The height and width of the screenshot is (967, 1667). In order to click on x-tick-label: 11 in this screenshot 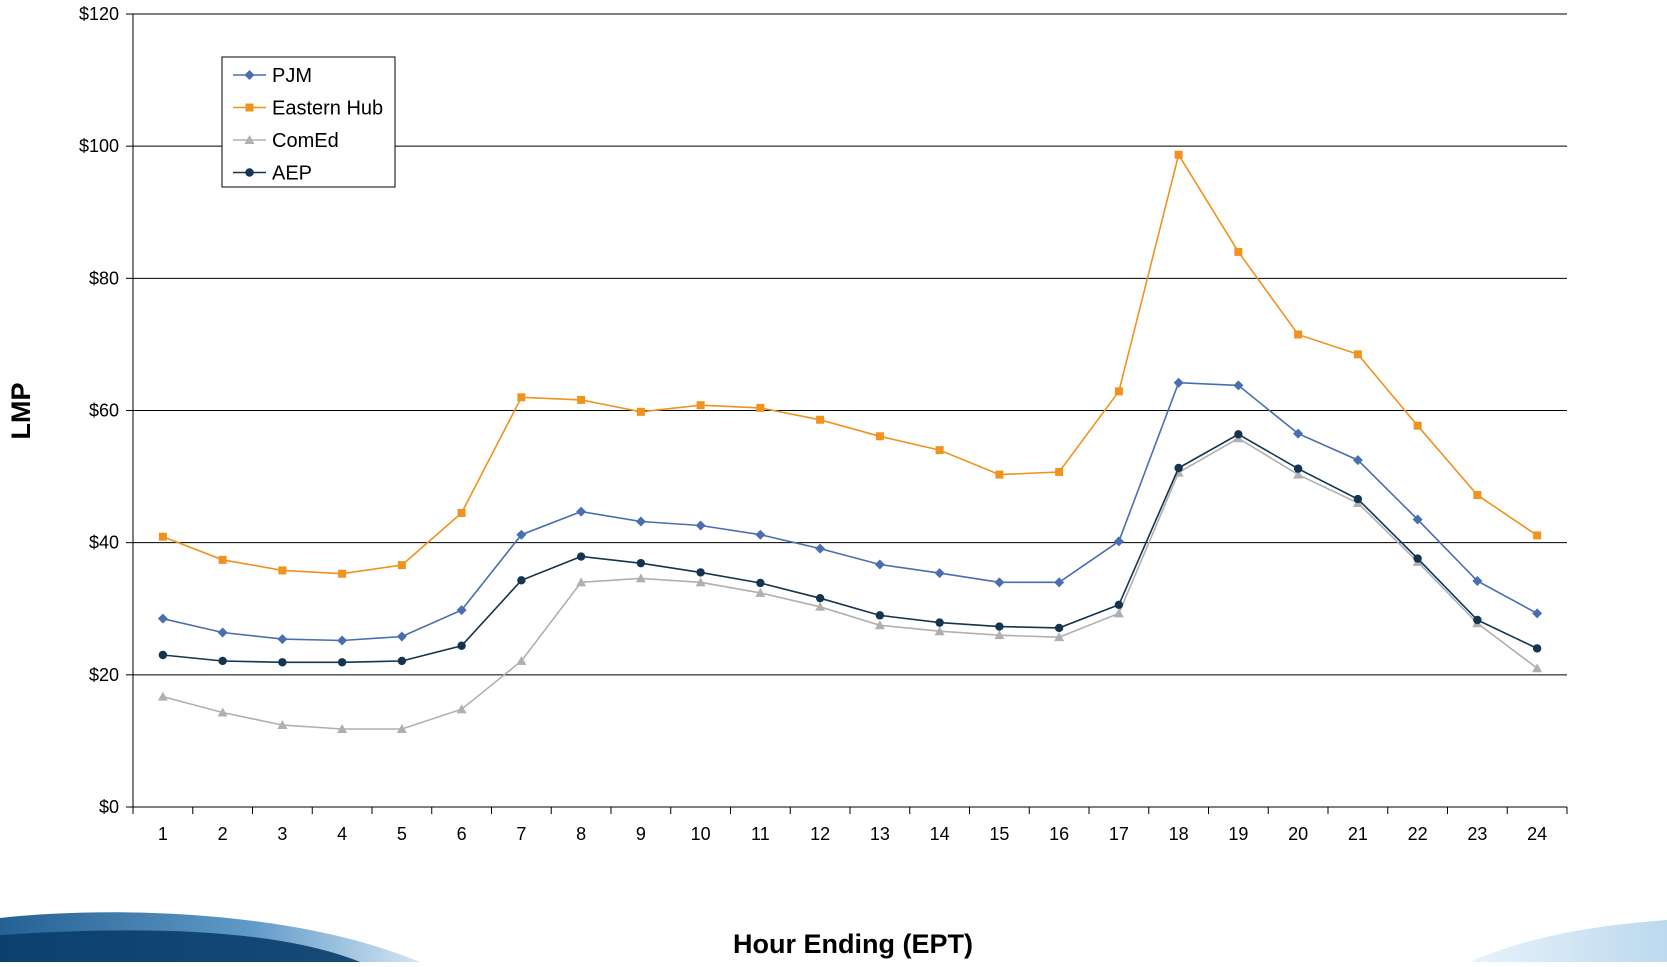, I will do `click(760, 834)`.